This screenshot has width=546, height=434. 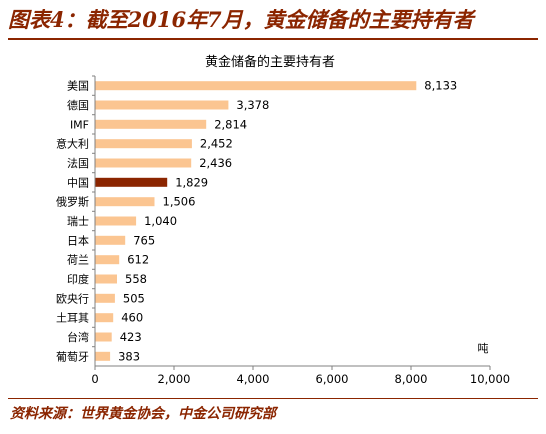 What do you see at coordinates (273, 39) in the screenshot?
I see `title-rule` at bounding box center [273, 39].